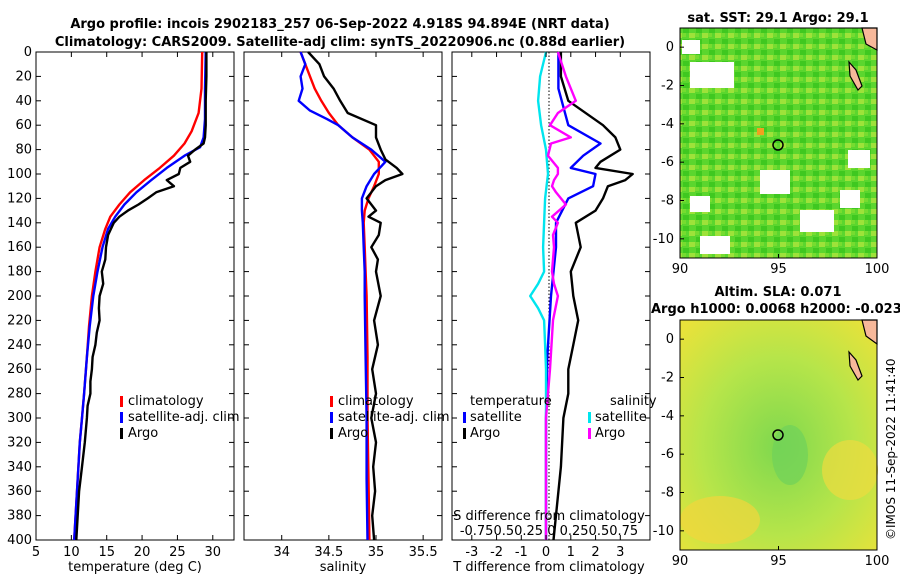 Image resolution: width=900 pixels, height=580 pixels. I want to click on legend-label-t-satellite: satellite, so click(496, 417).